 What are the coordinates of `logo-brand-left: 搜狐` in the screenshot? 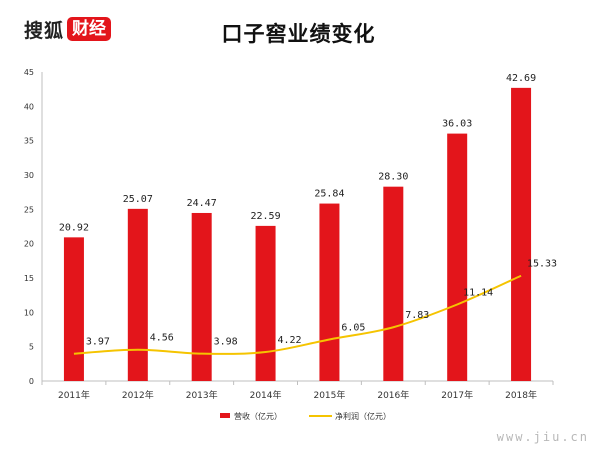 It's located at (44, 30).